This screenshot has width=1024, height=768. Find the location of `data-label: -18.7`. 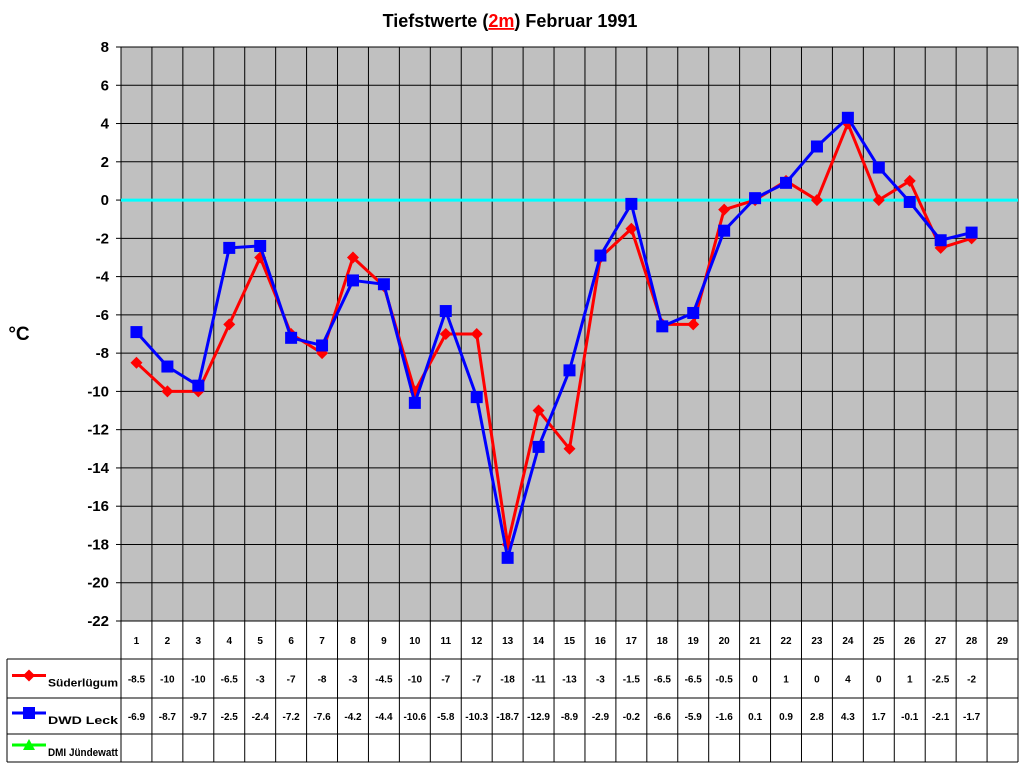

data-label: -18.7 is located at coordinates (507, 717).